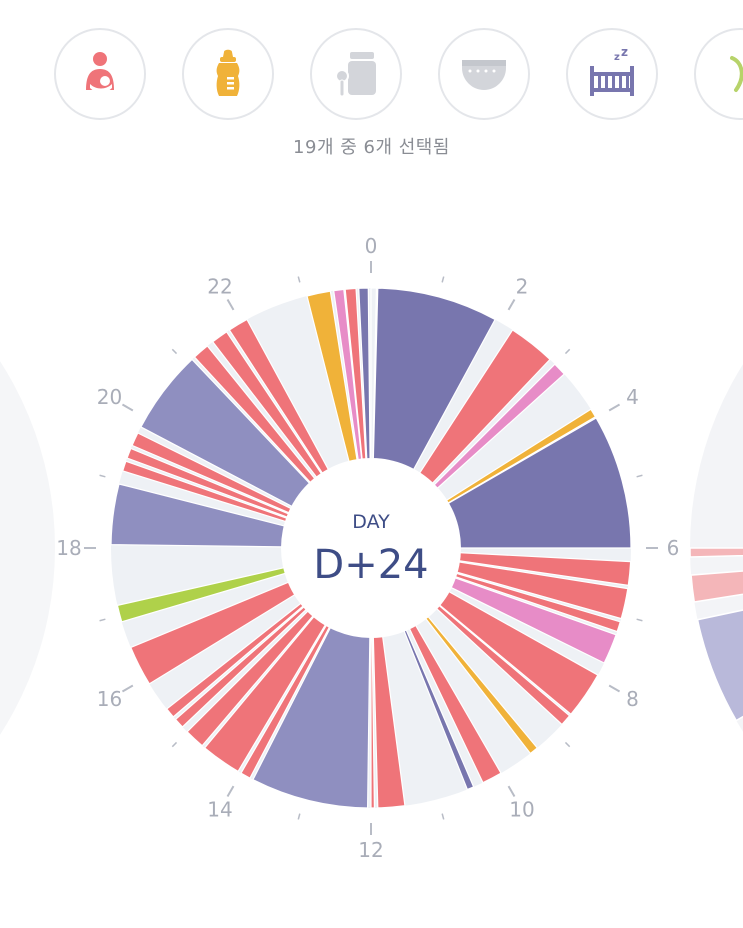 The width and height of the screenshot is (743, 928). I want to click on hour-label-18: 18, so click(68, 548).